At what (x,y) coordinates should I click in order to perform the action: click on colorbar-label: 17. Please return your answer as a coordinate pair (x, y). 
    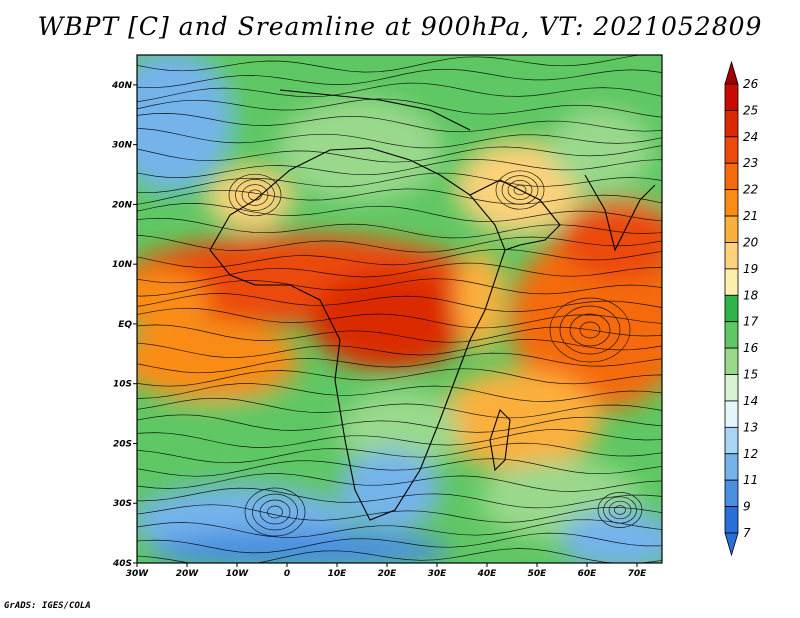
    Looking at the image, I should click on (751, 322).